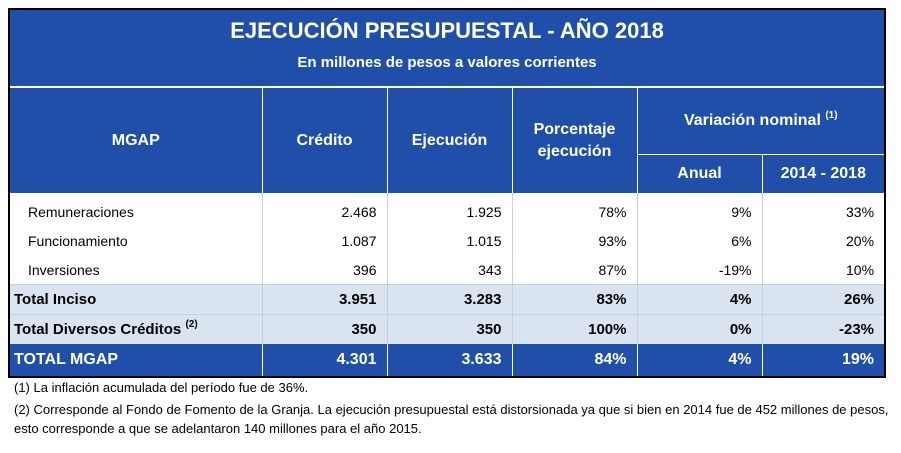 Image resolution: width=901 pixels, height=453 pixels. I want to click on row-label-text: Total Diversos Créditos, so click(98, 329).